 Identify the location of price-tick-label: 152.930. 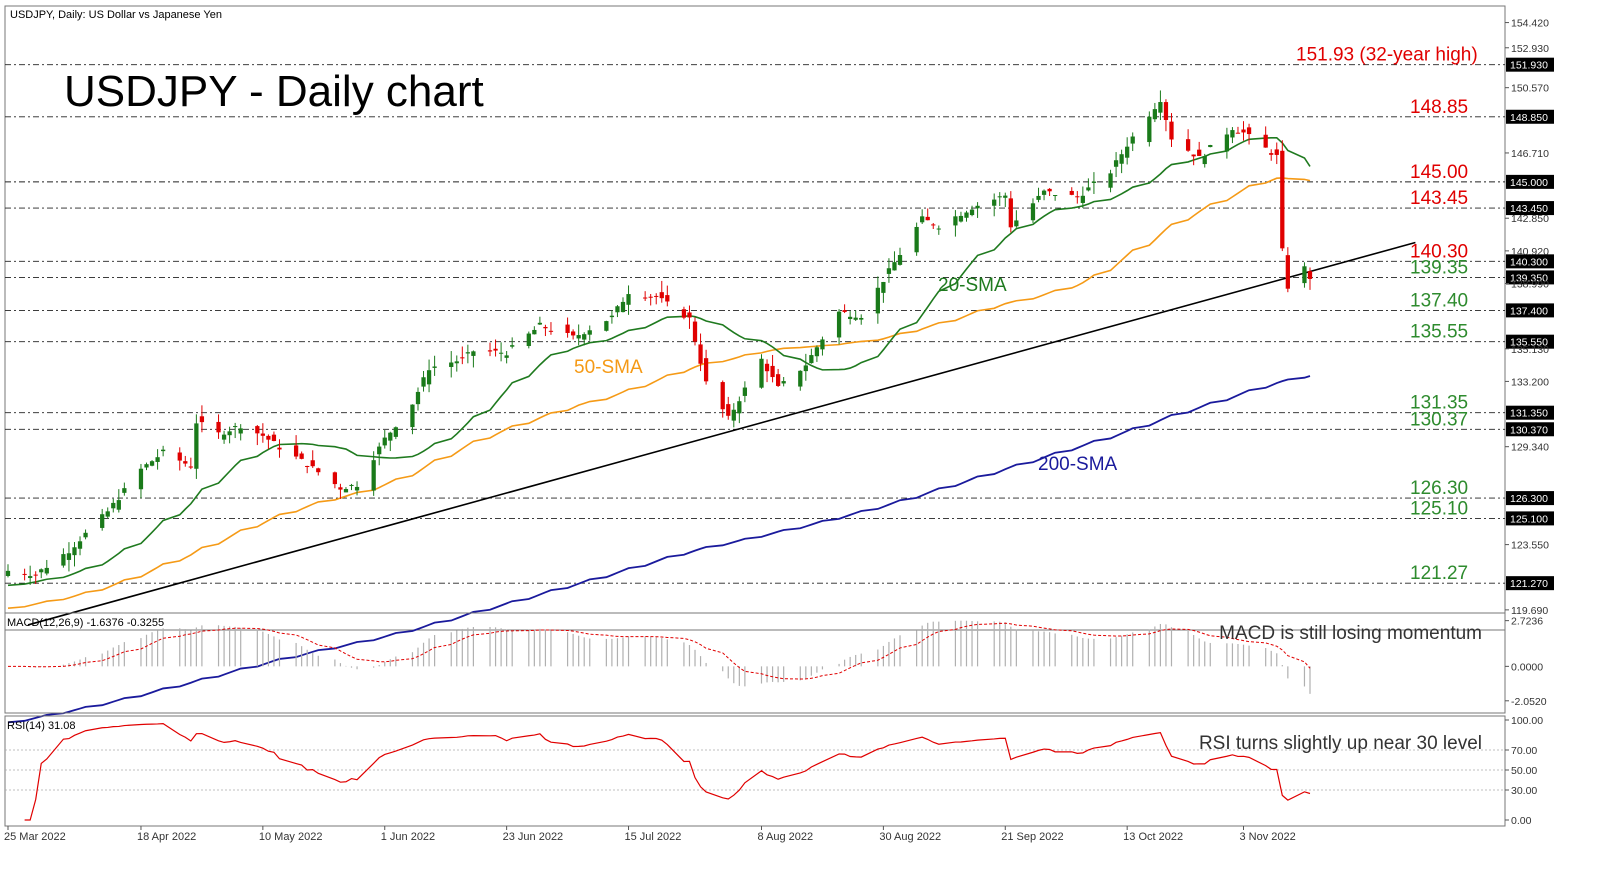
(1530, 49).